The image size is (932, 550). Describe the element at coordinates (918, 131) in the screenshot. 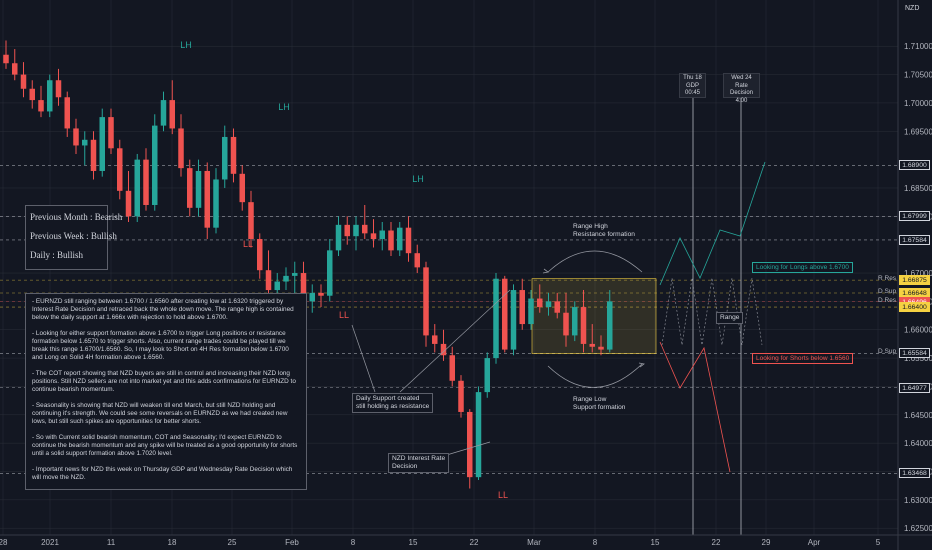

I see `price-tick-label: 1.69500` at that location.